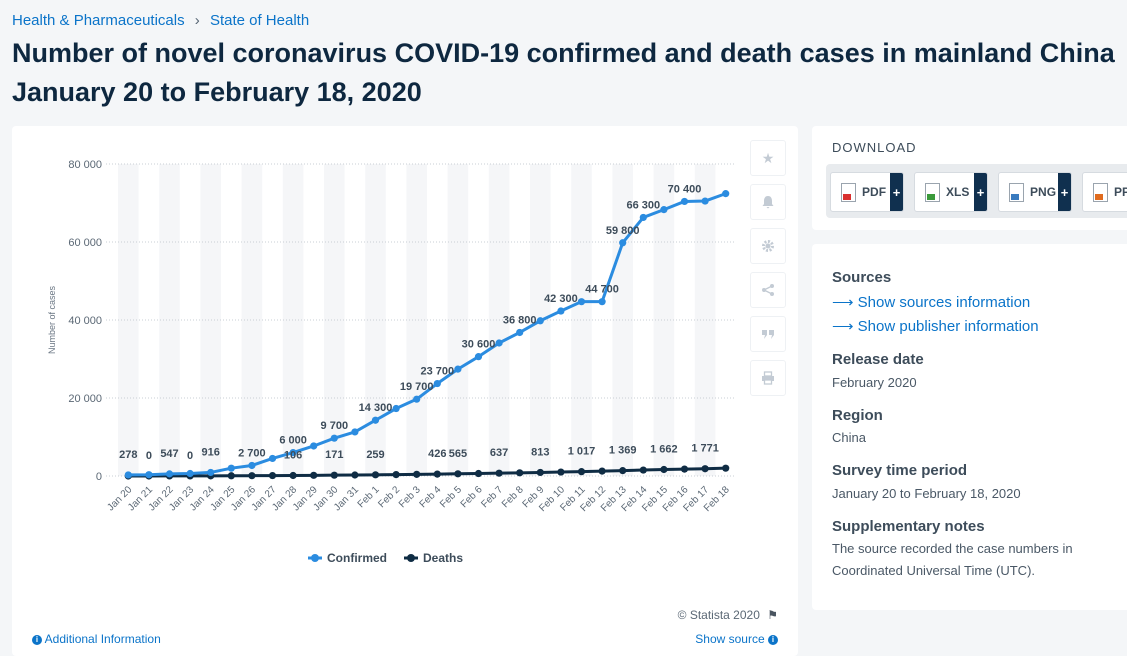 This screenshot has width=1127, height=656. I want to click on share-icon, so click(768, 290).